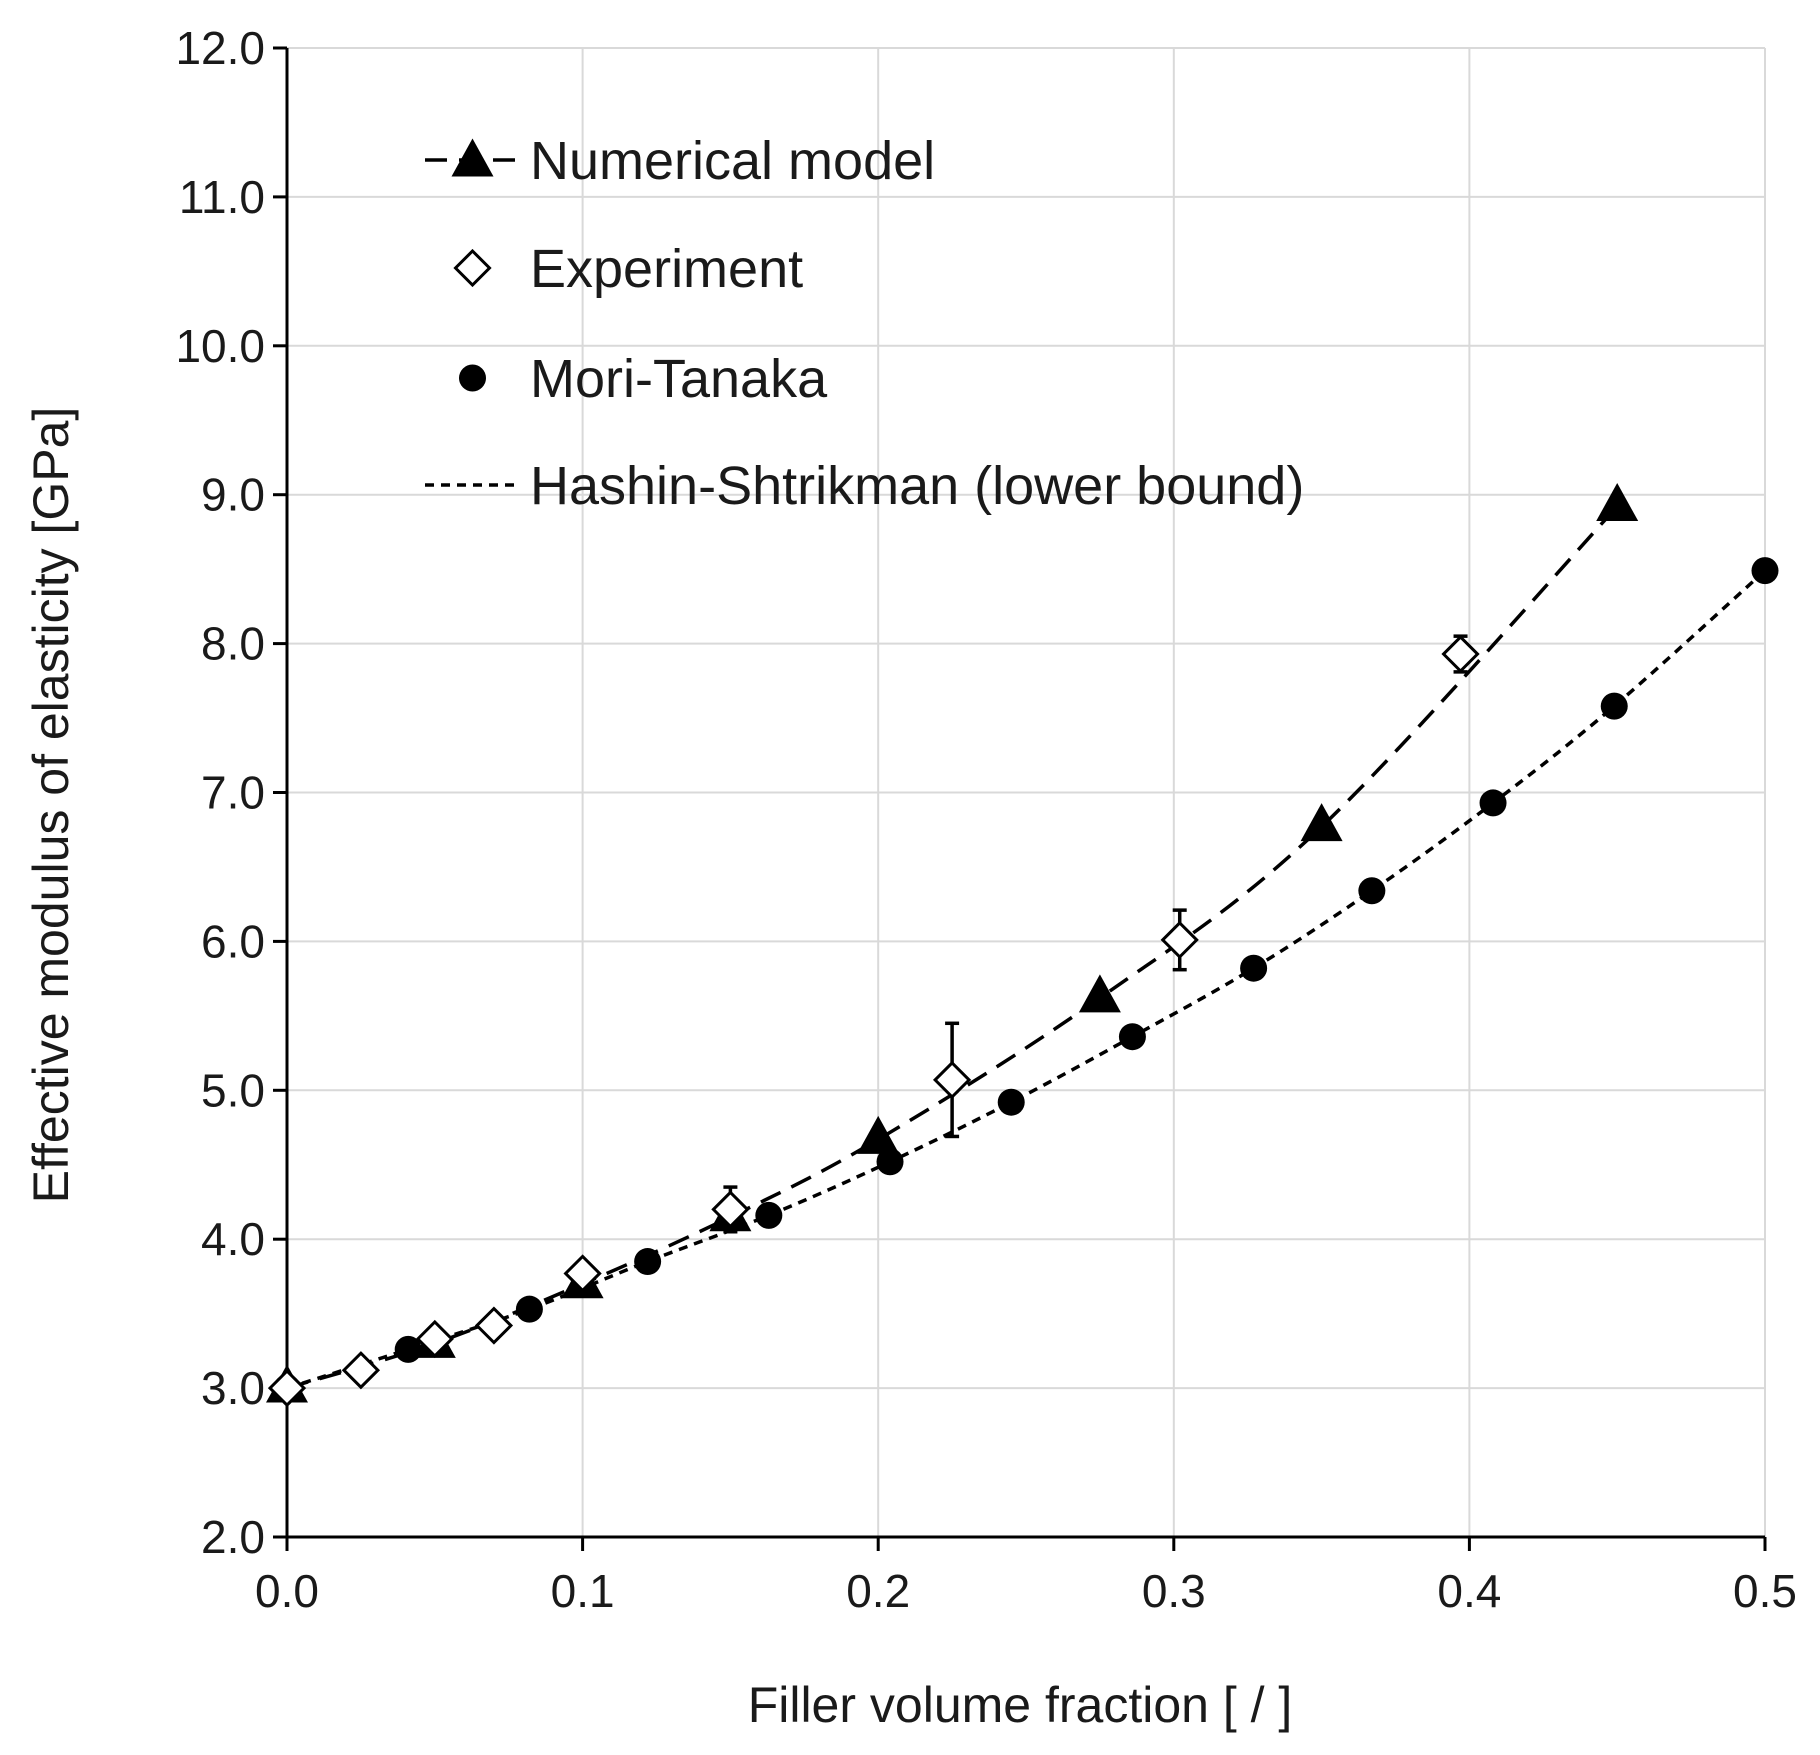 Image resolution: width=1820 pixels, height=1755 pixels. I want to click on x-tick-label: 0.4, so click(1469, 1591).